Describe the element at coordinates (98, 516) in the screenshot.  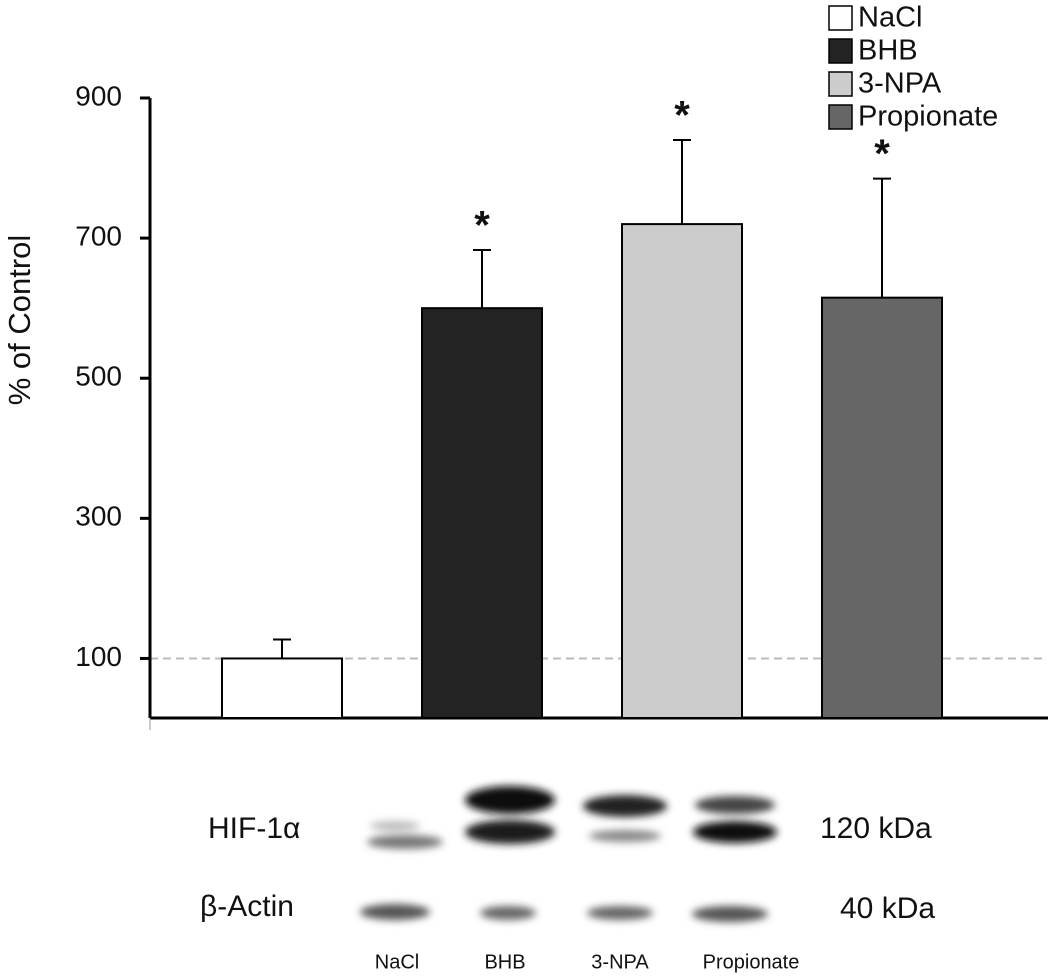
I see `y-tick-label: 300` at that location.